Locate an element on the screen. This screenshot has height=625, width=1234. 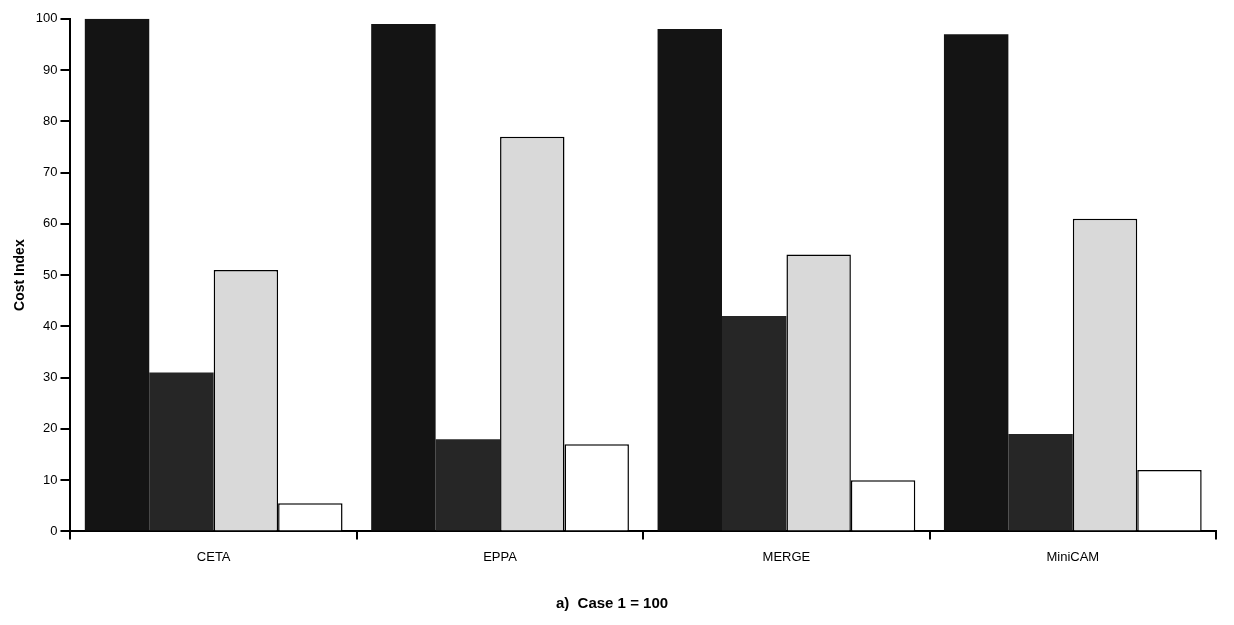
y-tick-label: 60 is located at coordinates (50, 223).